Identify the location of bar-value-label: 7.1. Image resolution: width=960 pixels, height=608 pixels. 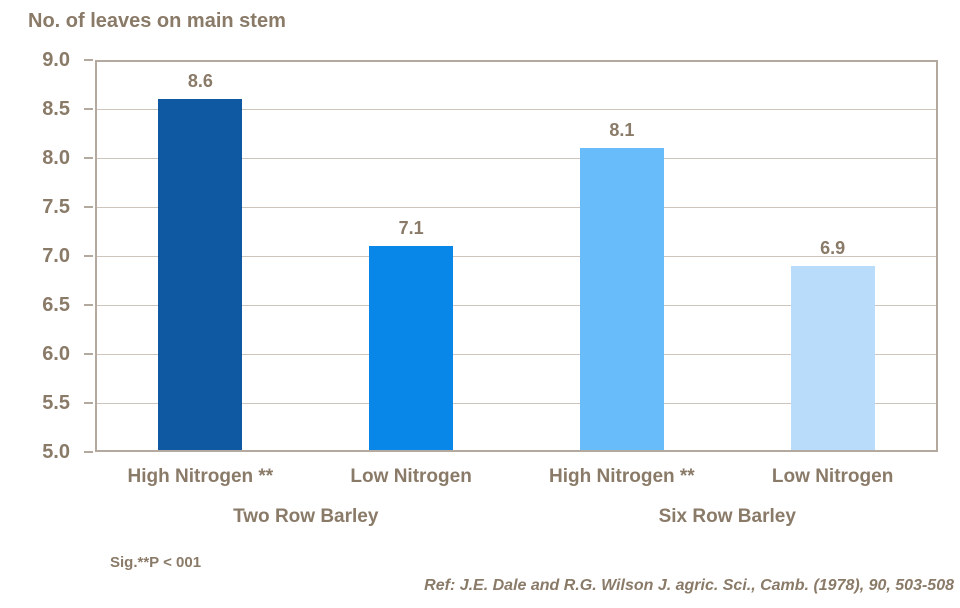
(411, 228).